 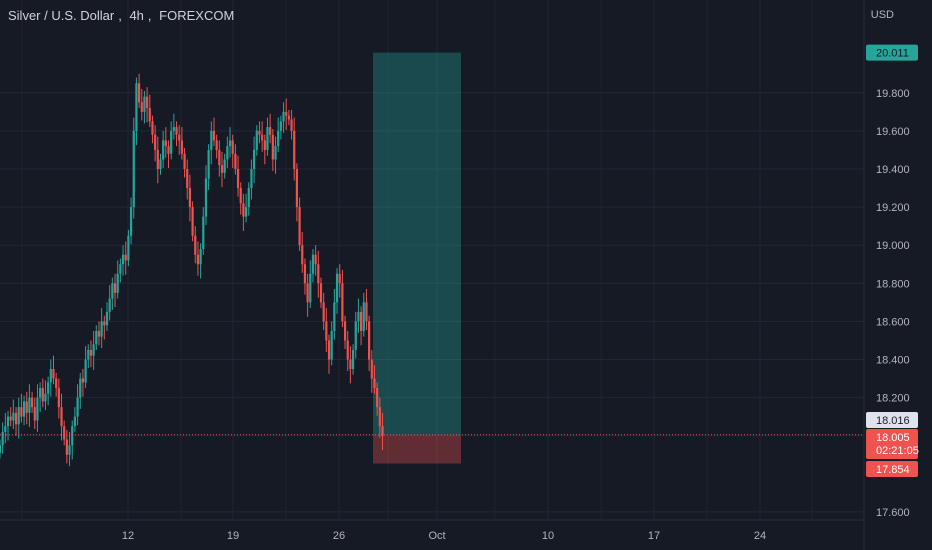 What do you see at coordinates (893, 208) in the screenshot?
I see `y-tick-label: 19.200` at bounding box center [893, 208].